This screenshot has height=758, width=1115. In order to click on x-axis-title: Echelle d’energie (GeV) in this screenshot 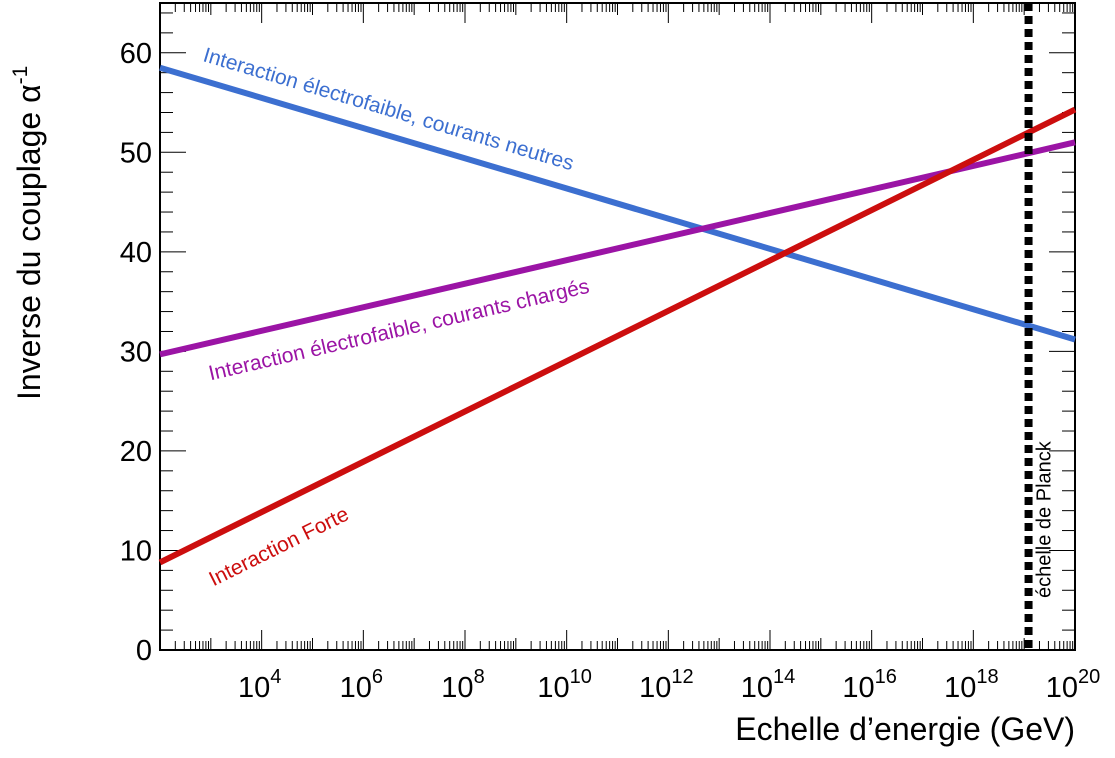, I will do `click(905, 729)`.